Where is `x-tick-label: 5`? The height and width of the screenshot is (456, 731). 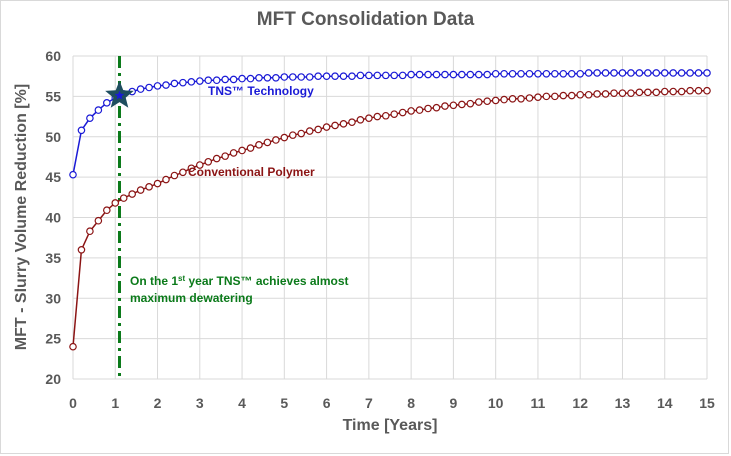 x-tick-label: 5 is located at coordinates (284, 403).